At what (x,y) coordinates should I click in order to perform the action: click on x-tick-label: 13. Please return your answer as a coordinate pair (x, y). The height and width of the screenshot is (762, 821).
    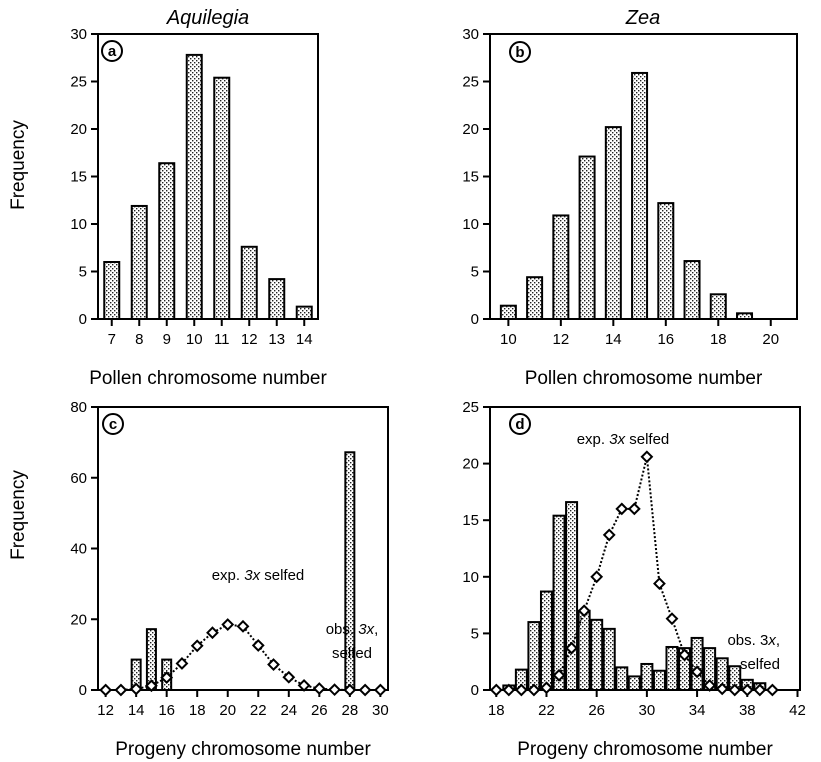
    Looking at the image, I should click on (276, 339).